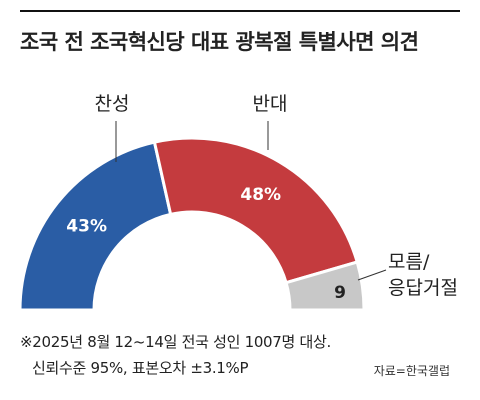 This screenshot has width=480, height=400. What do you see at coordinates (270, 104) in the screenshot?
I see `category-label-against: 반대` at bounding box center [270, 104].